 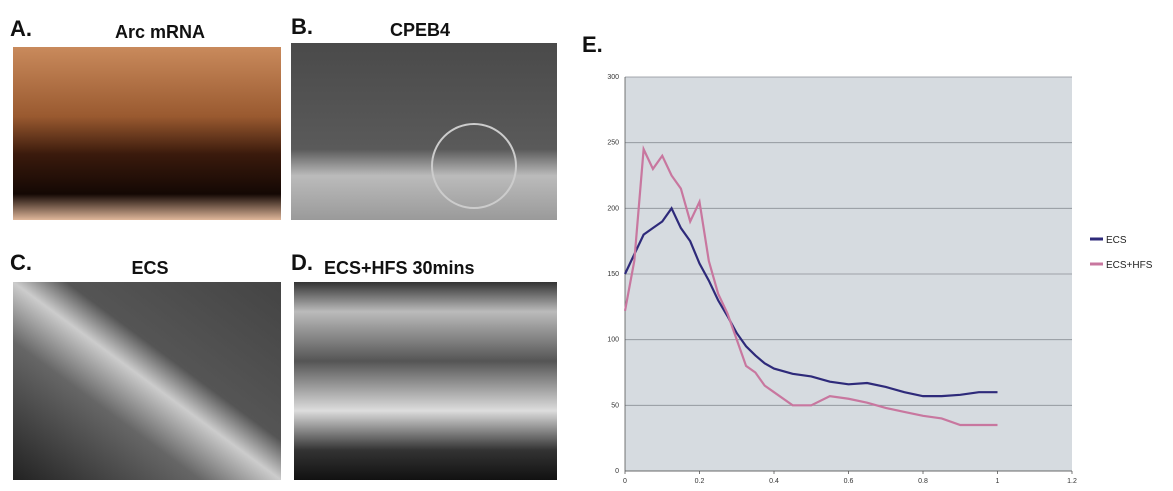 I want to click on x-tick-label: 1, so click(x=998, y=481).